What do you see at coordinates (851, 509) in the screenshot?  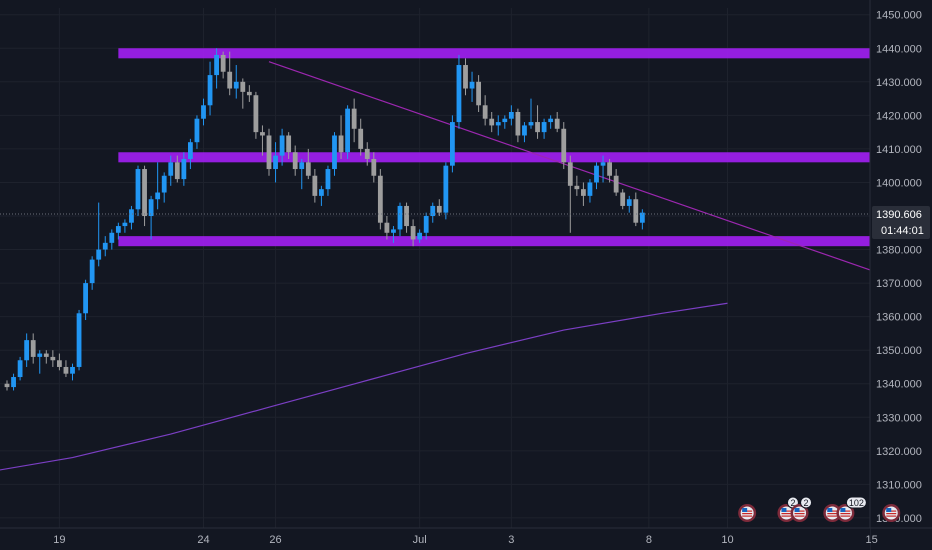 I see `economic-event-marker: 102` at bounding box center [851, 509].